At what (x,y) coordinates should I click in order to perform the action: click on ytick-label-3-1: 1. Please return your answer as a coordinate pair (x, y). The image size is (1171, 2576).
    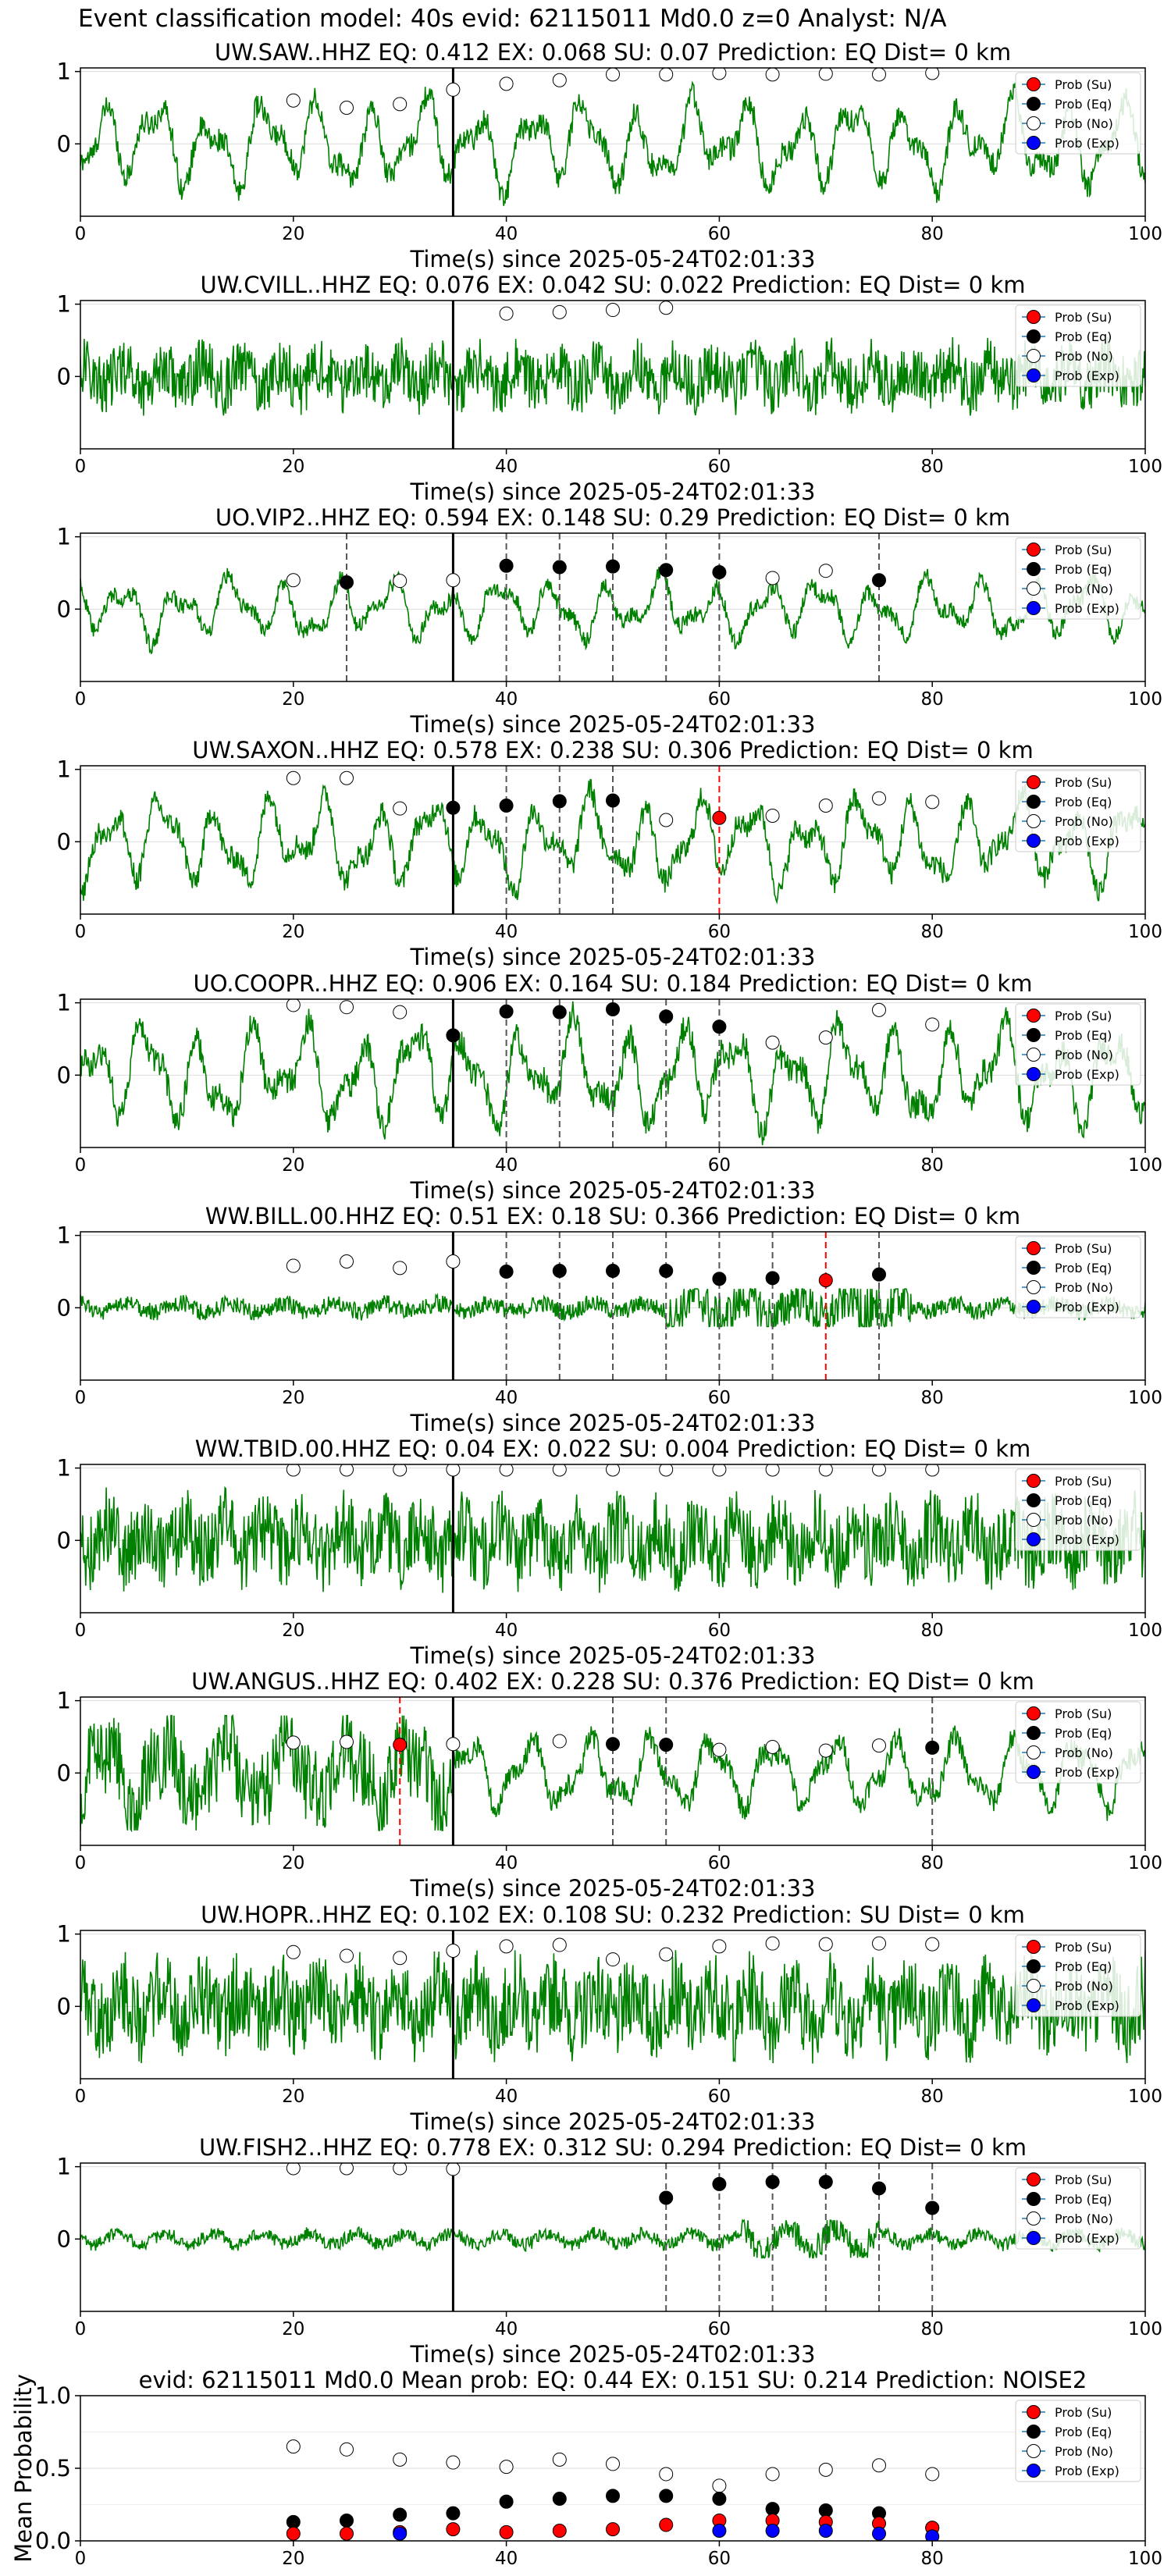
    Looking at the image, I should click on (64, 769).